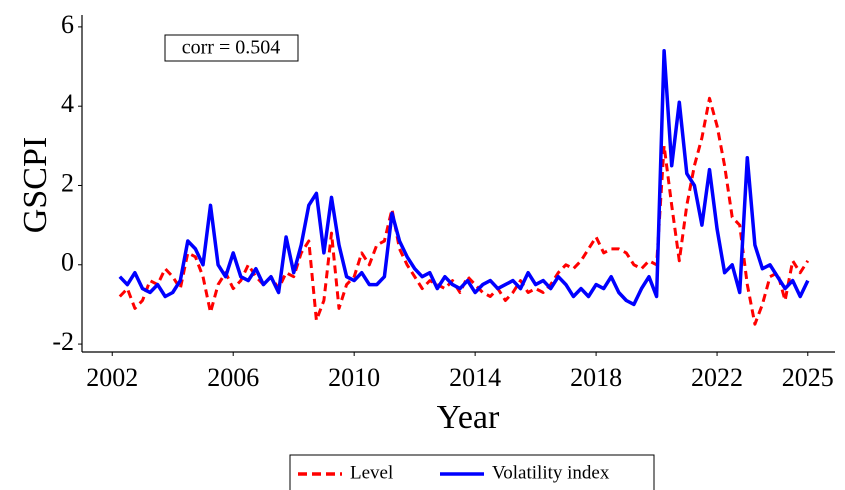 This screenshot has height=490, width=845. I want to click on x-tick-label: 2025, so click(808, 377).